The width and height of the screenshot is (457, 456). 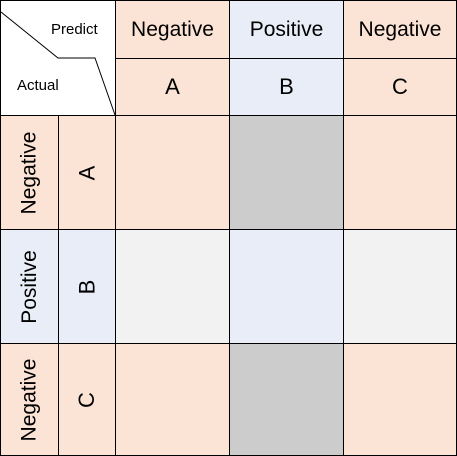 I want to click on row-label-1: A, so click(x=87, y=172).